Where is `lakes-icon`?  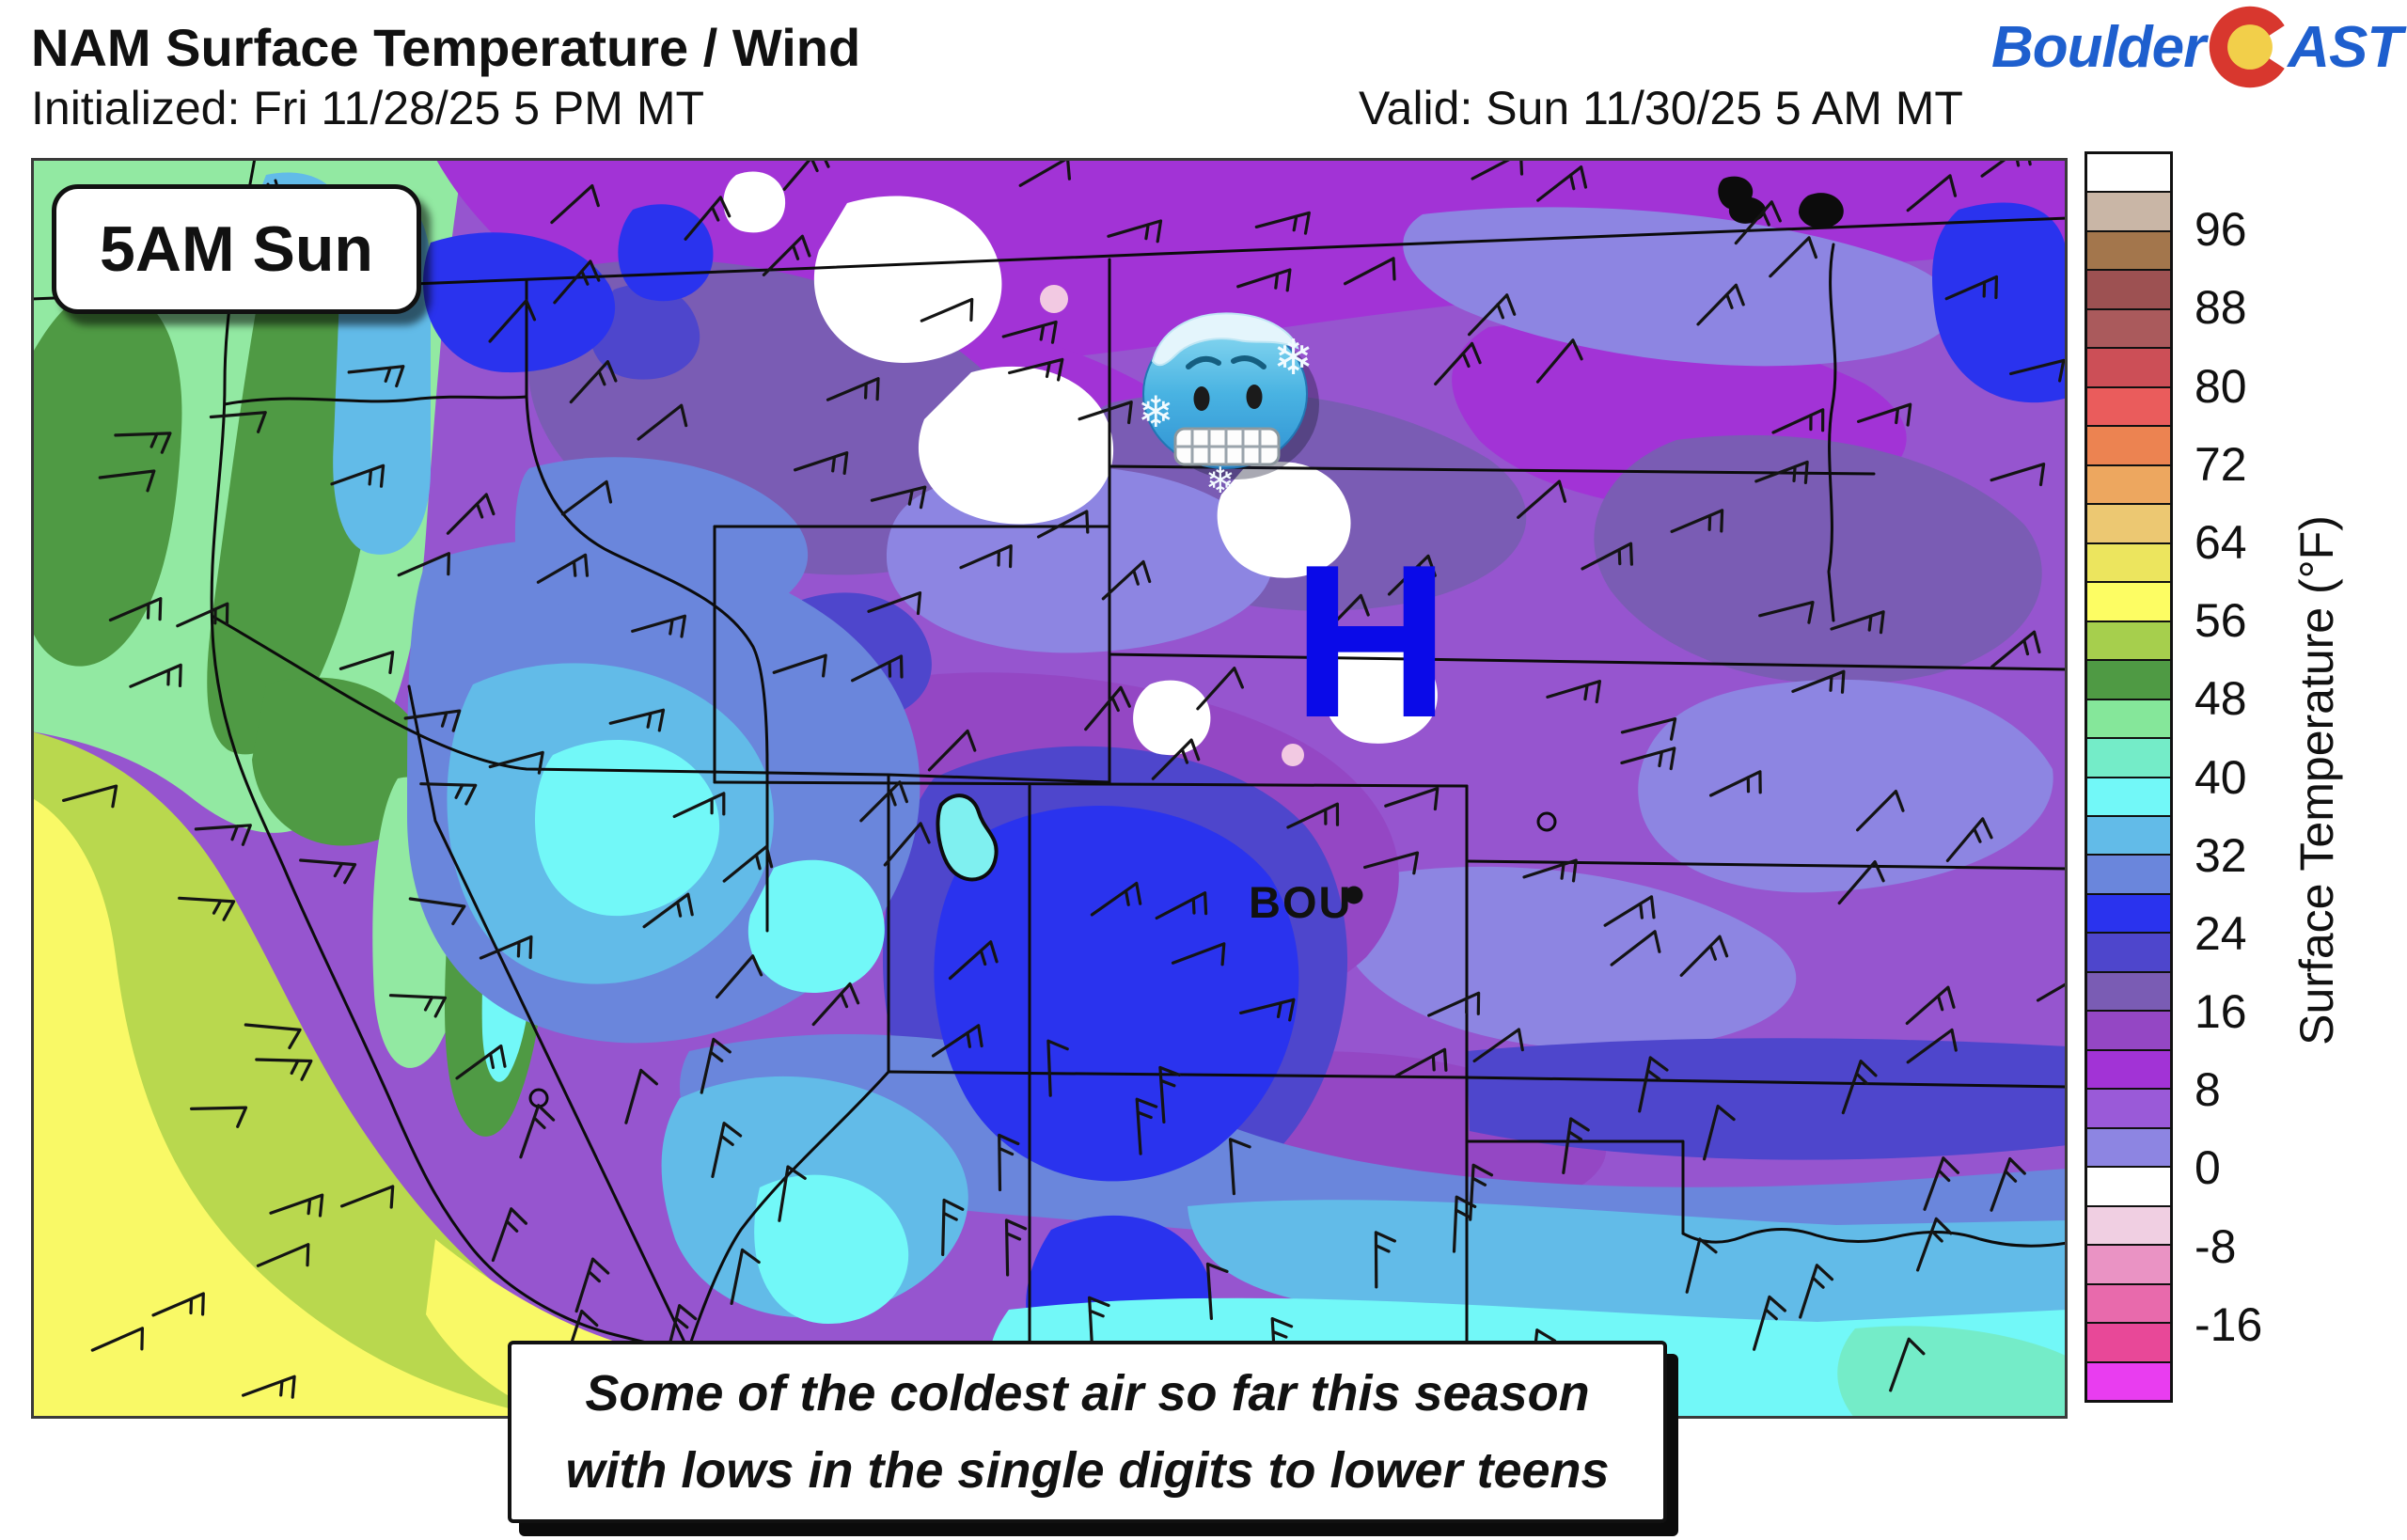 lakes-icon is located at coordinates (1781, 202).